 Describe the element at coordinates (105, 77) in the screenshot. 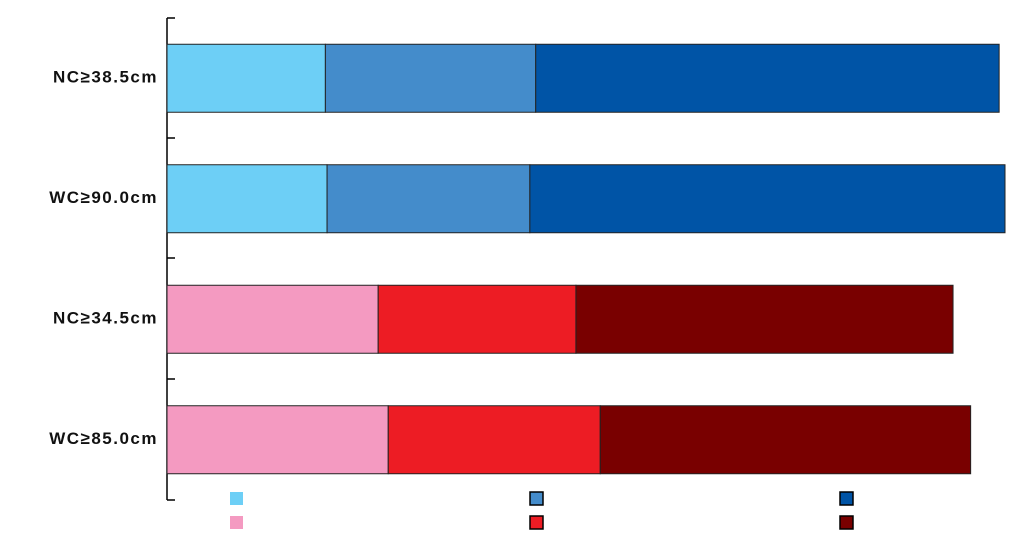

I see `y-tick-label: NC≥38.5cm` at that location.